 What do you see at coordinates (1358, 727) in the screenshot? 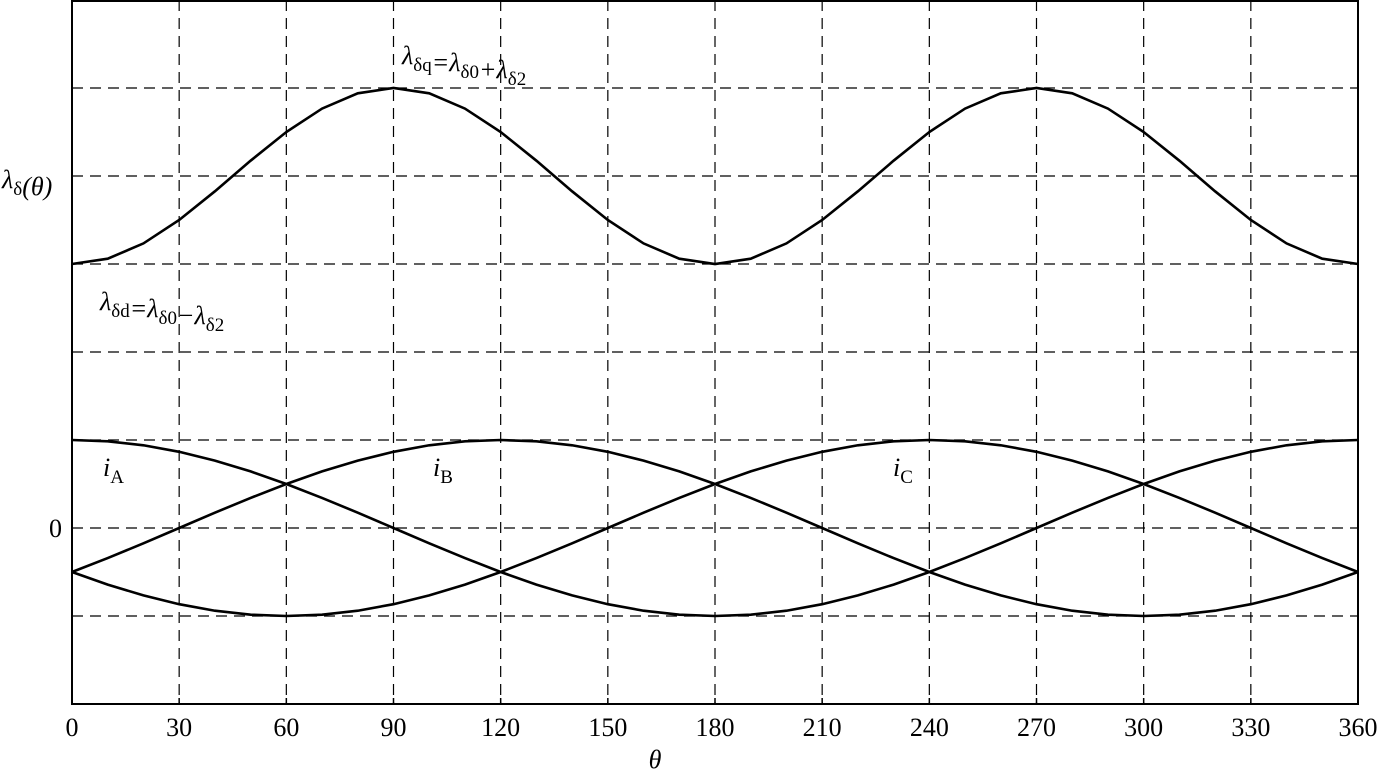
I see `x-tick-label: 360` at bounding box center [1358, 727].